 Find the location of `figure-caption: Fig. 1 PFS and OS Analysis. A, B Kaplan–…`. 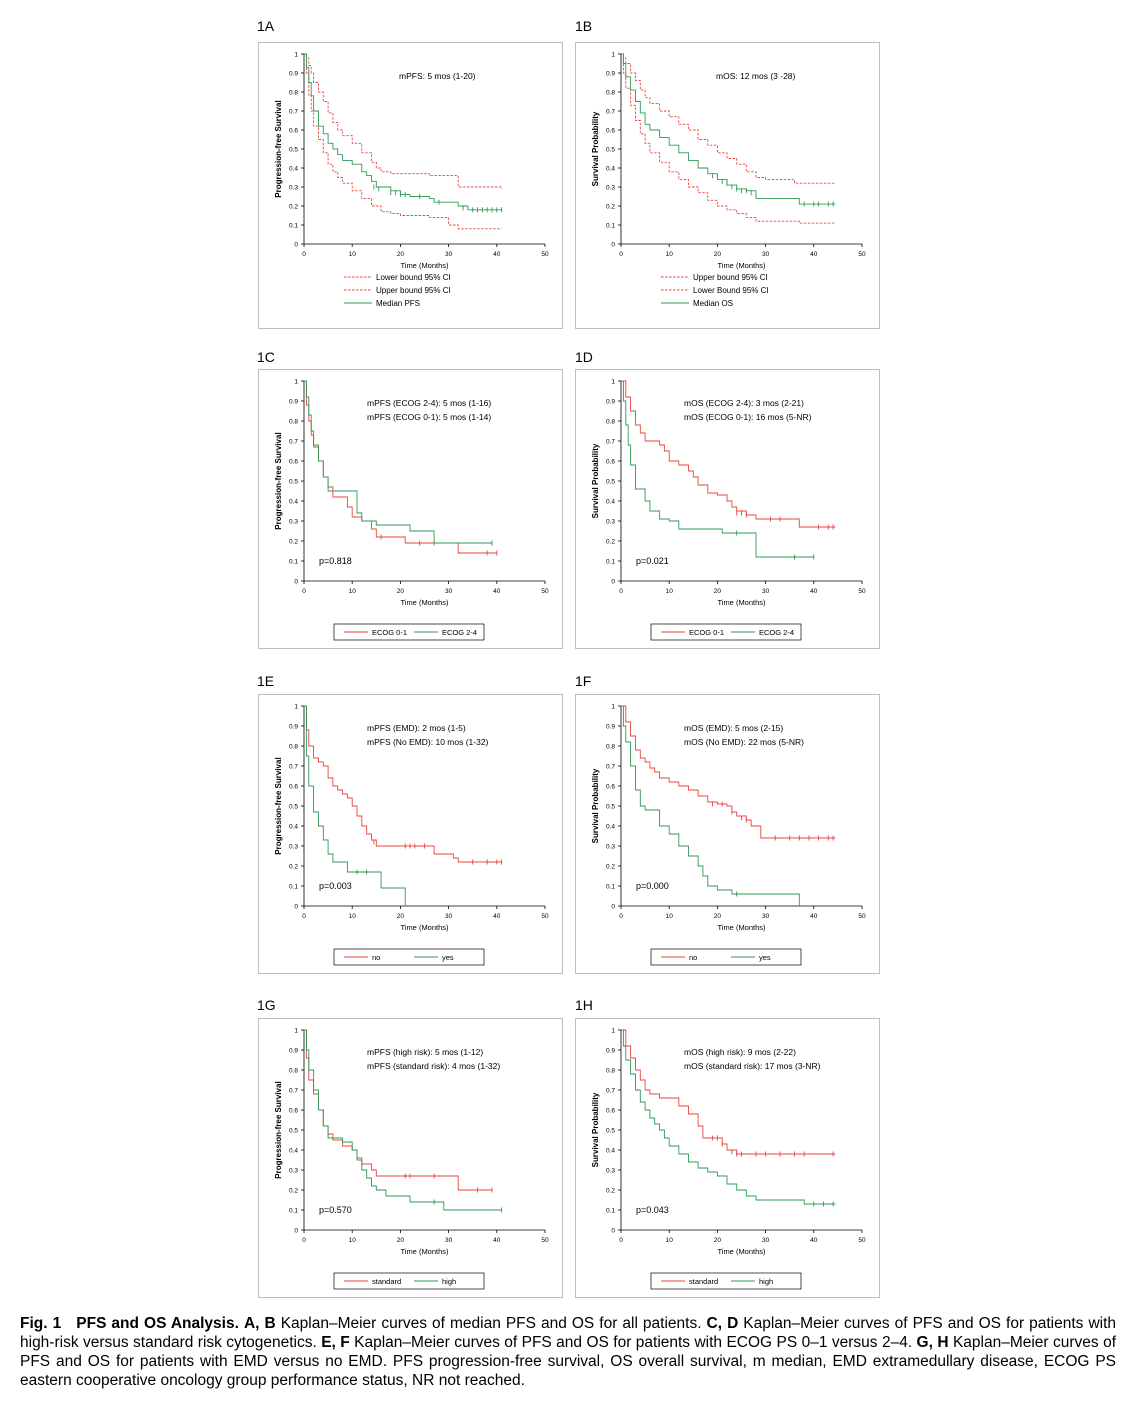

figure-caption: Fig. 1 PFS and OS Analysis. A, B Kaplan–… is located at coordinates (568, 1352).